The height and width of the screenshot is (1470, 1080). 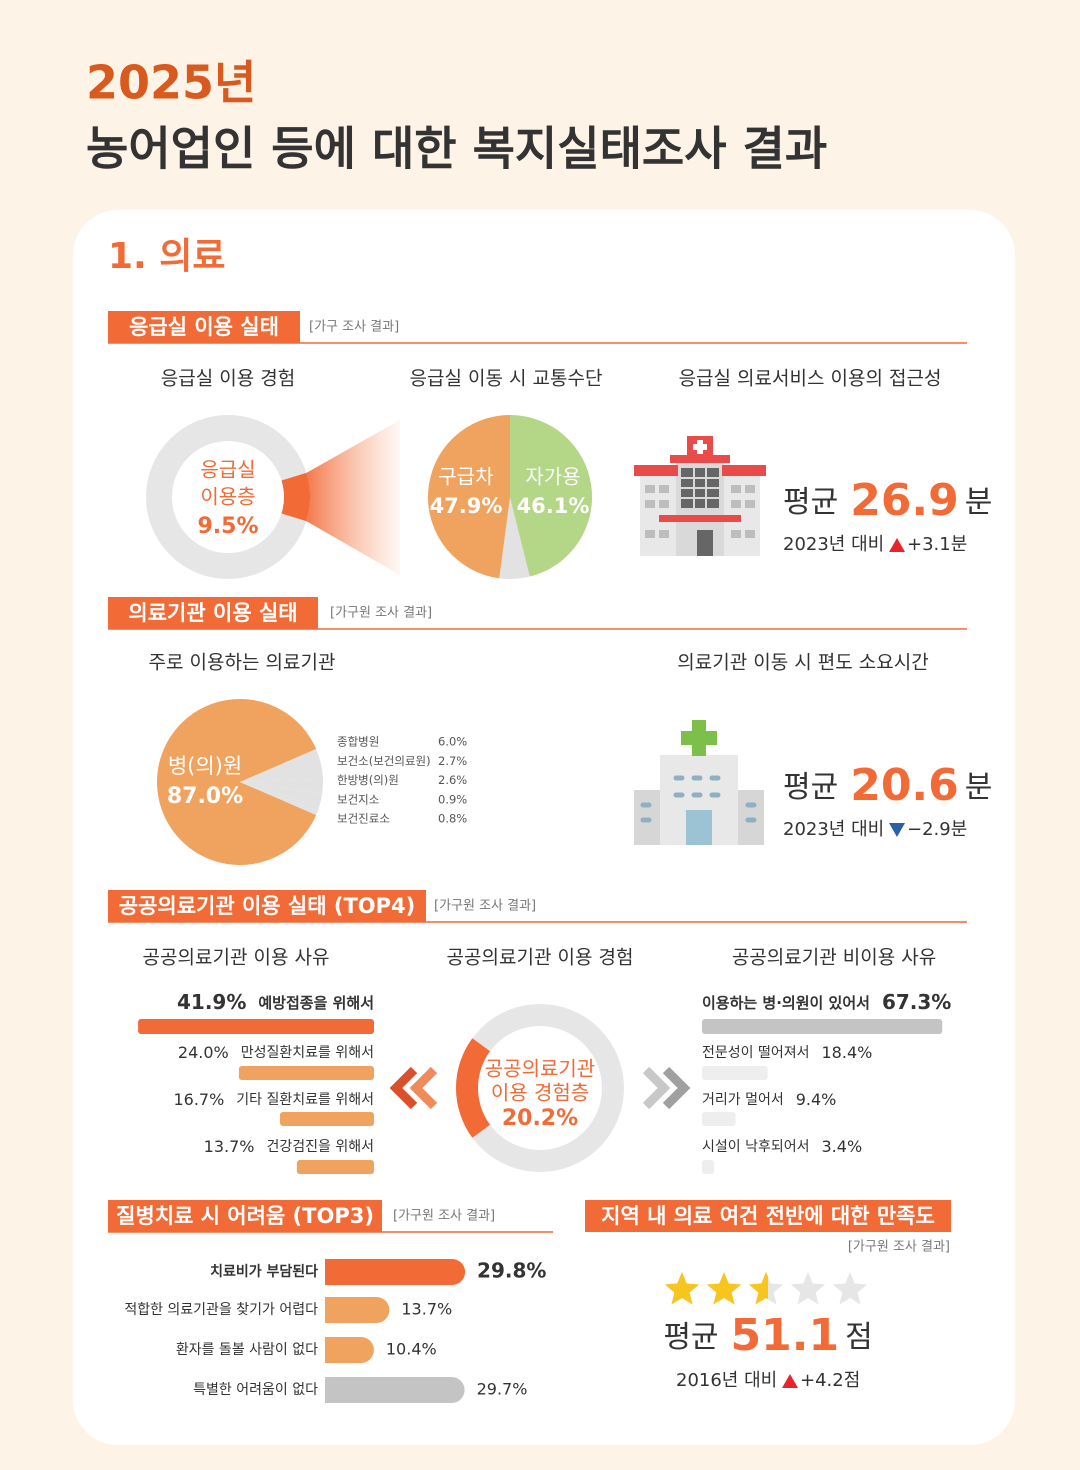 What do you see at coordinates (205, 766) in the screenshot?
I see `slice-label: 병(의)원` at bounding box center [205, 766].